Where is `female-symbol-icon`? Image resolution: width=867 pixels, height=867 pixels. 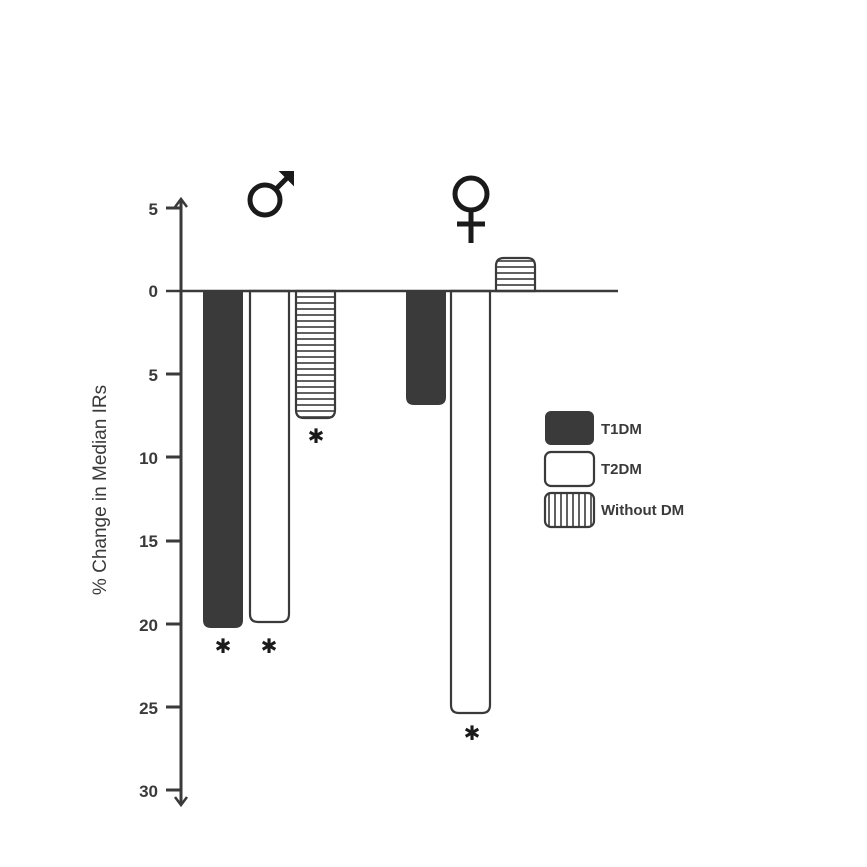 female-symbol-icon is located at coordinates (471, 209).